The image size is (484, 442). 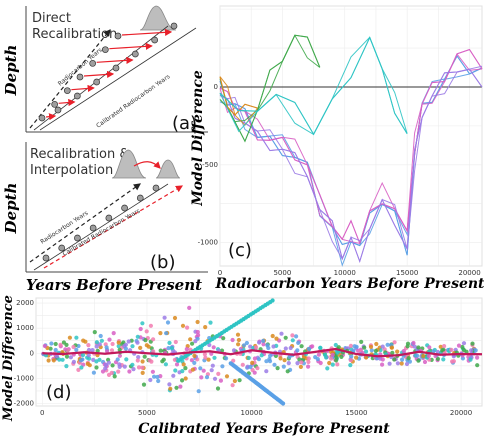 What do you see at coordinates (42, 413) in the screenshot?
I see `panel-d-x-tick: 0` at bounding box center [42, 413].